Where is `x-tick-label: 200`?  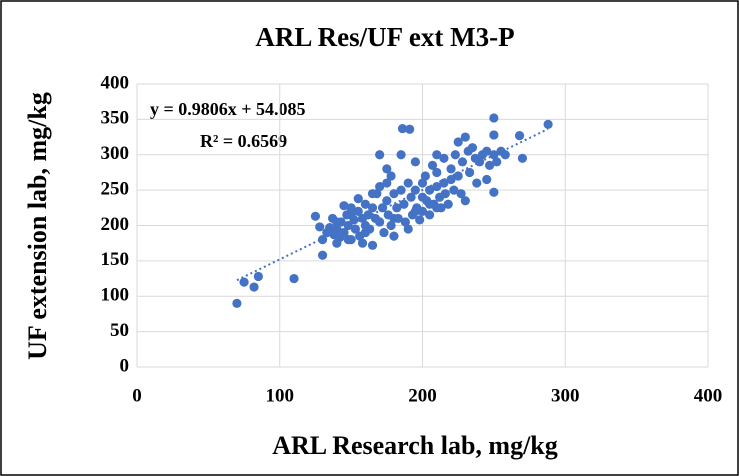
x-tick-label: 200 is located at coordinates (422, 395).